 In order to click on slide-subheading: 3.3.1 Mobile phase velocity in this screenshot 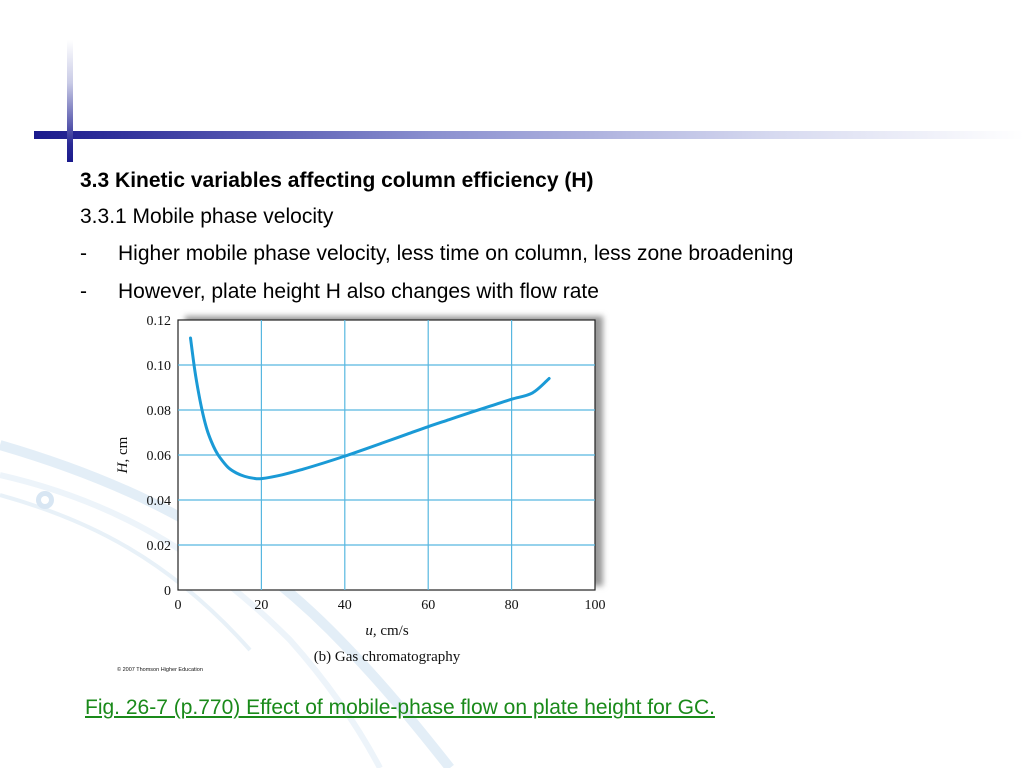, I will do `click(207, 216)`.